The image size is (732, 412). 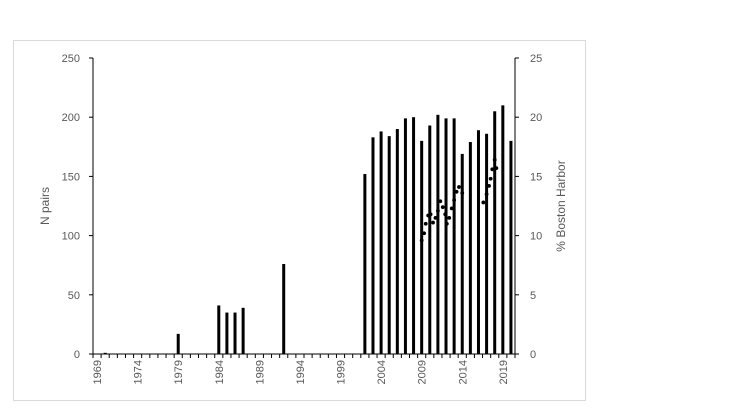 I want to click on bar-2019, so click(x=503, y=229).